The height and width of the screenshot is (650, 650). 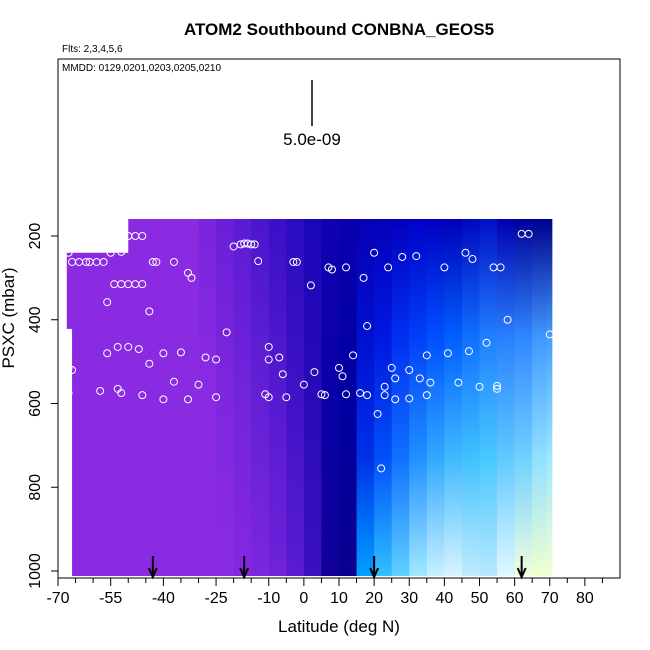 What do you see at coordinates (35, 236) in the screenshot?
I see `y-tick-label: 200` at bounding box center [35, 236].